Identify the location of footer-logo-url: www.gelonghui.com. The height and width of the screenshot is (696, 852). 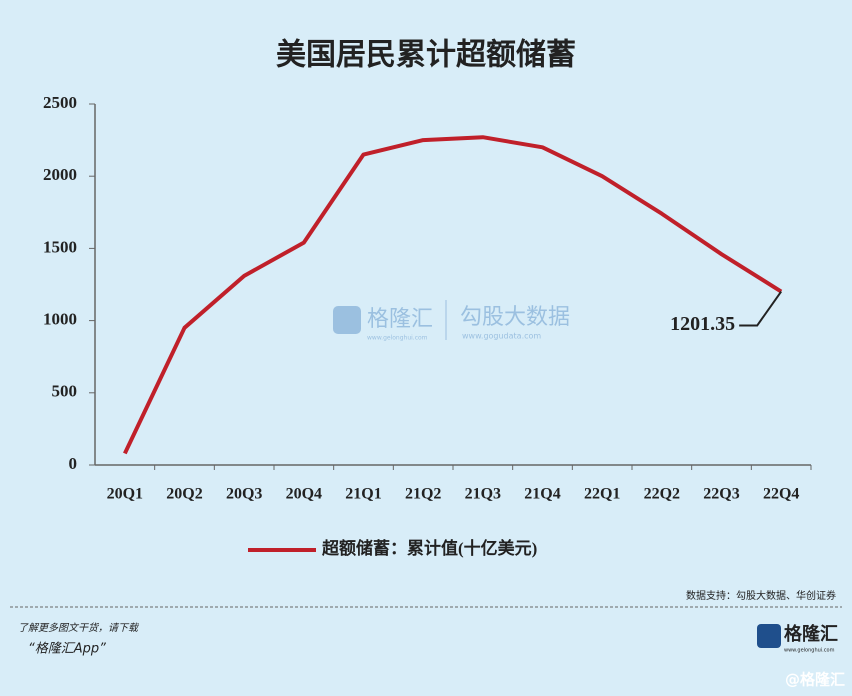
(809, 651).